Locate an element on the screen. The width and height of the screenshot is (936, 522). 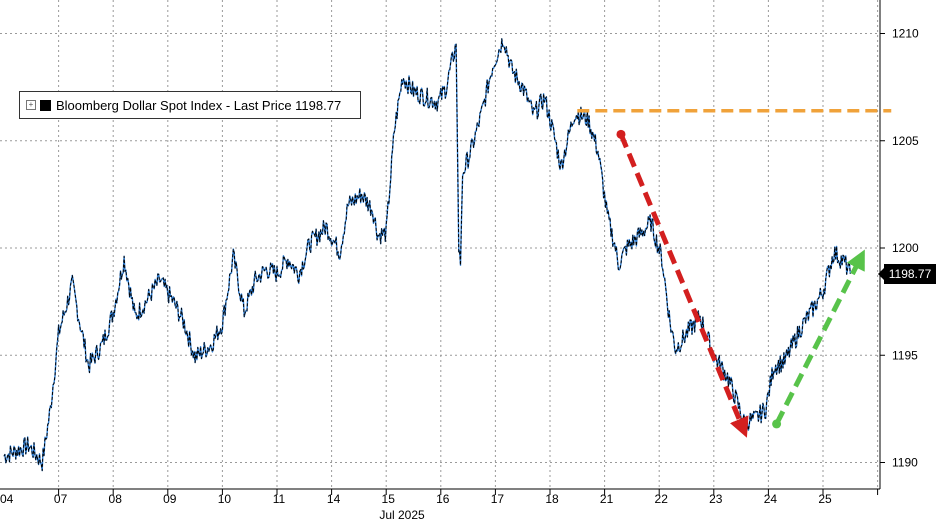
x-tick-label: 14 is located at coordinates (334, 499).